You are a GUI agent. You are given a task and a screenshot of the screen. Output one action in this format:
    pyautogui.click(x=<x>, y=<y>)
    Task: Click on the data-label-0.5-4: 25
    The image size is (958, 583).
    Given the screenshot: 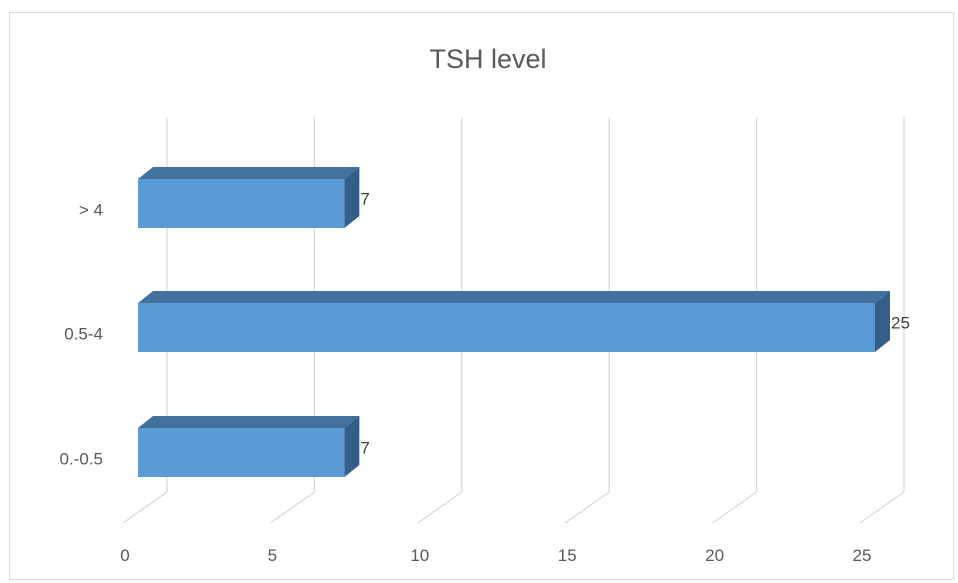 What is the action you would take?
    pyautogui.click(x=900, y=323)
    